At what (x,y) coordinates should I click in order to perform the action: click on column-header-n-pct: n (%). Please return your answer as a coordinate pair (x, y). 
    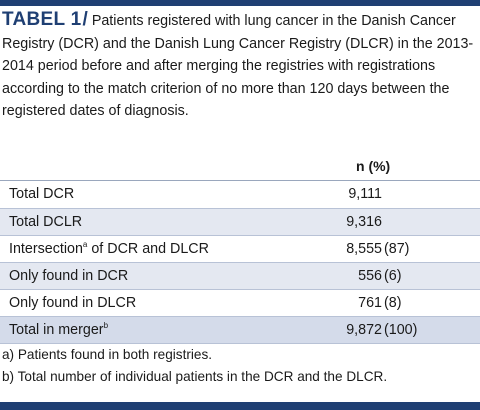
    Looking at the image, I should click on (373, 166).